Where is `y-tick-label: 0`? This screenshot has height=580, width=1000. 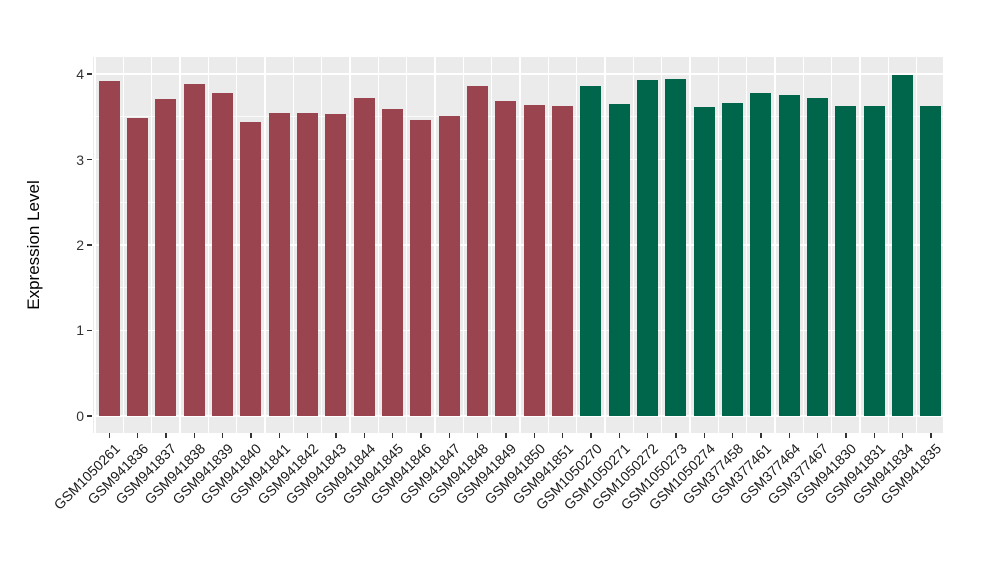
y-tick-label: 0 is located at coordinates (80, 415).